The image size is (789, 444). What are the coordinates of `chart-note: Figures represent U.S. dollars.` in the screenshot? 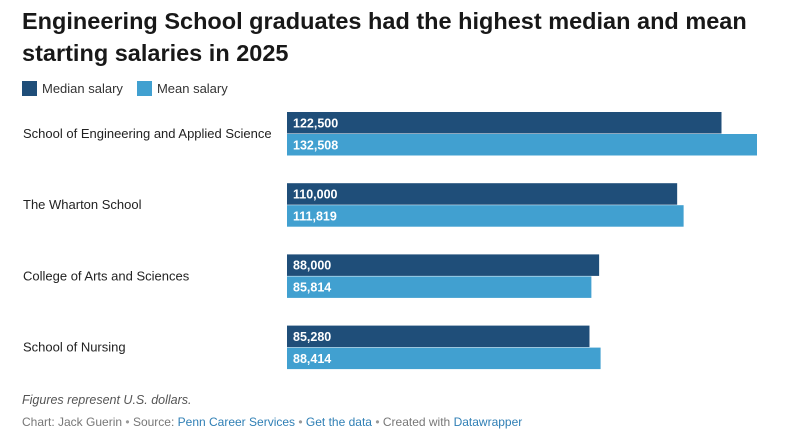 It's located at (107, 400).